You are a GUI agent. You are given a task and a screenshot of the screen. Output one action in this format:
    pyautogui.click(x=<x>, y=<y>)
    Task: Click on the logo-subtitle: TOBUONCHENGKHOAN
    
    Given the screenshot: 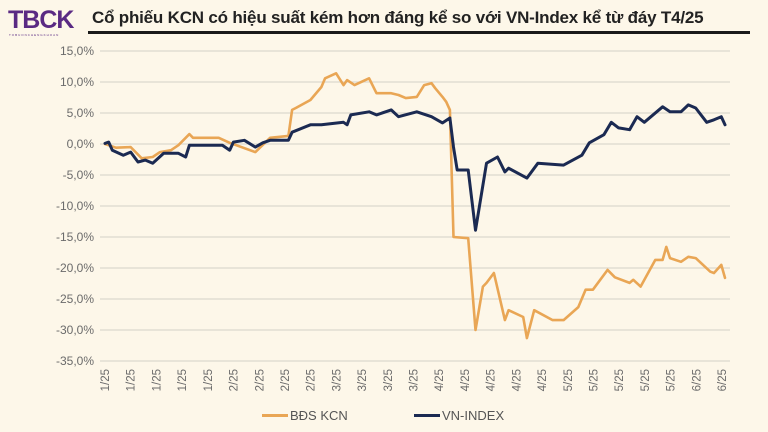 What is the action you would take?
    pyautogui.click(x=34, y=35)
    